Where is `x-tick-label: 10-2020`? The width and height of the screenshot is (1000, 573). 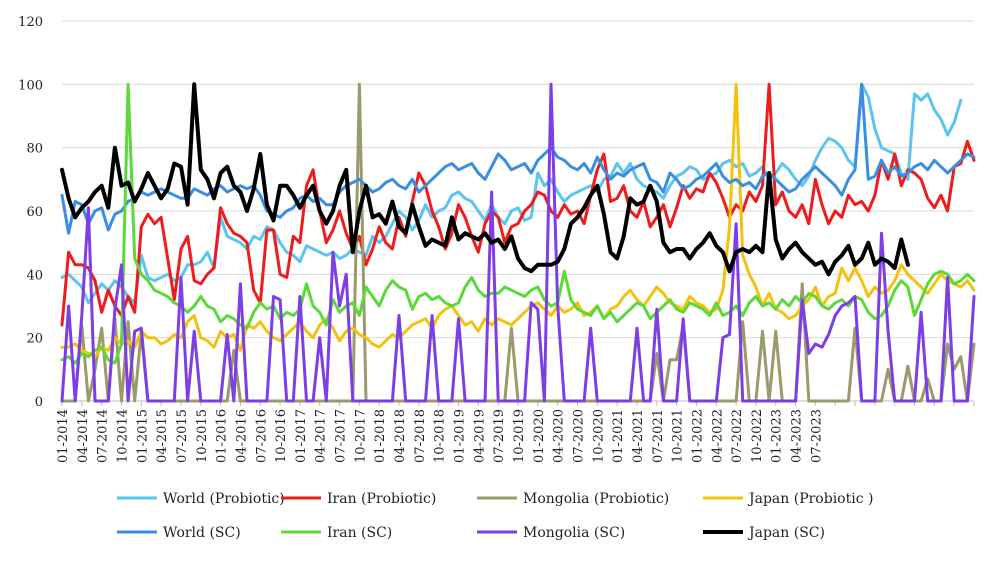
x-tick-label: 10-2020 is located at coordinates (598, 436).